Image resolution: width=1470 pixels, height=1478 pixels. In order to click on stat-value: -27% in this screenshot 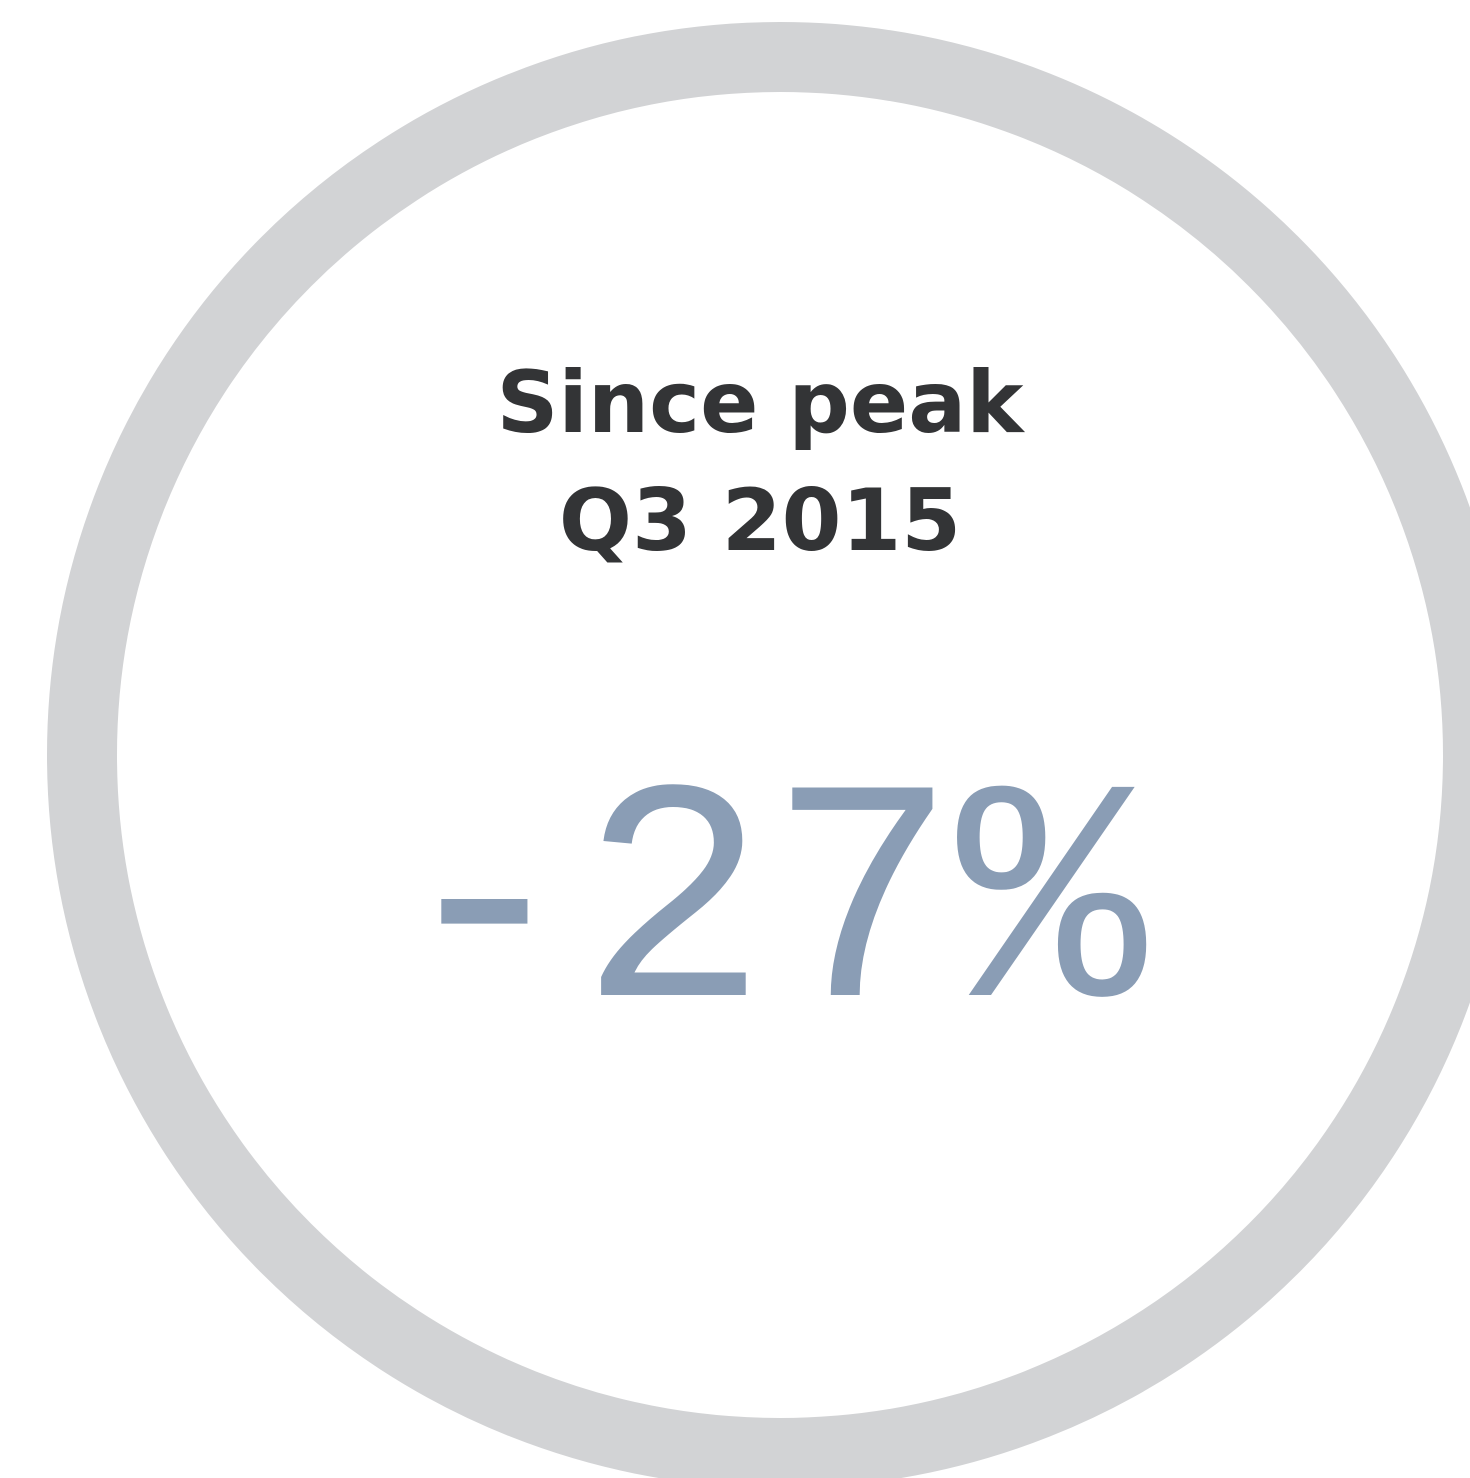, I will do `click(769, 911)`.